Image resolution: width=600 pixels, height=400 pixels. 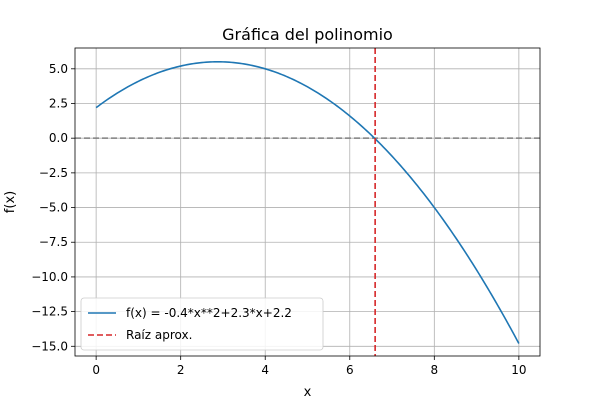 I want to click on x-tick-label: 2, so click(x=181, y=370).